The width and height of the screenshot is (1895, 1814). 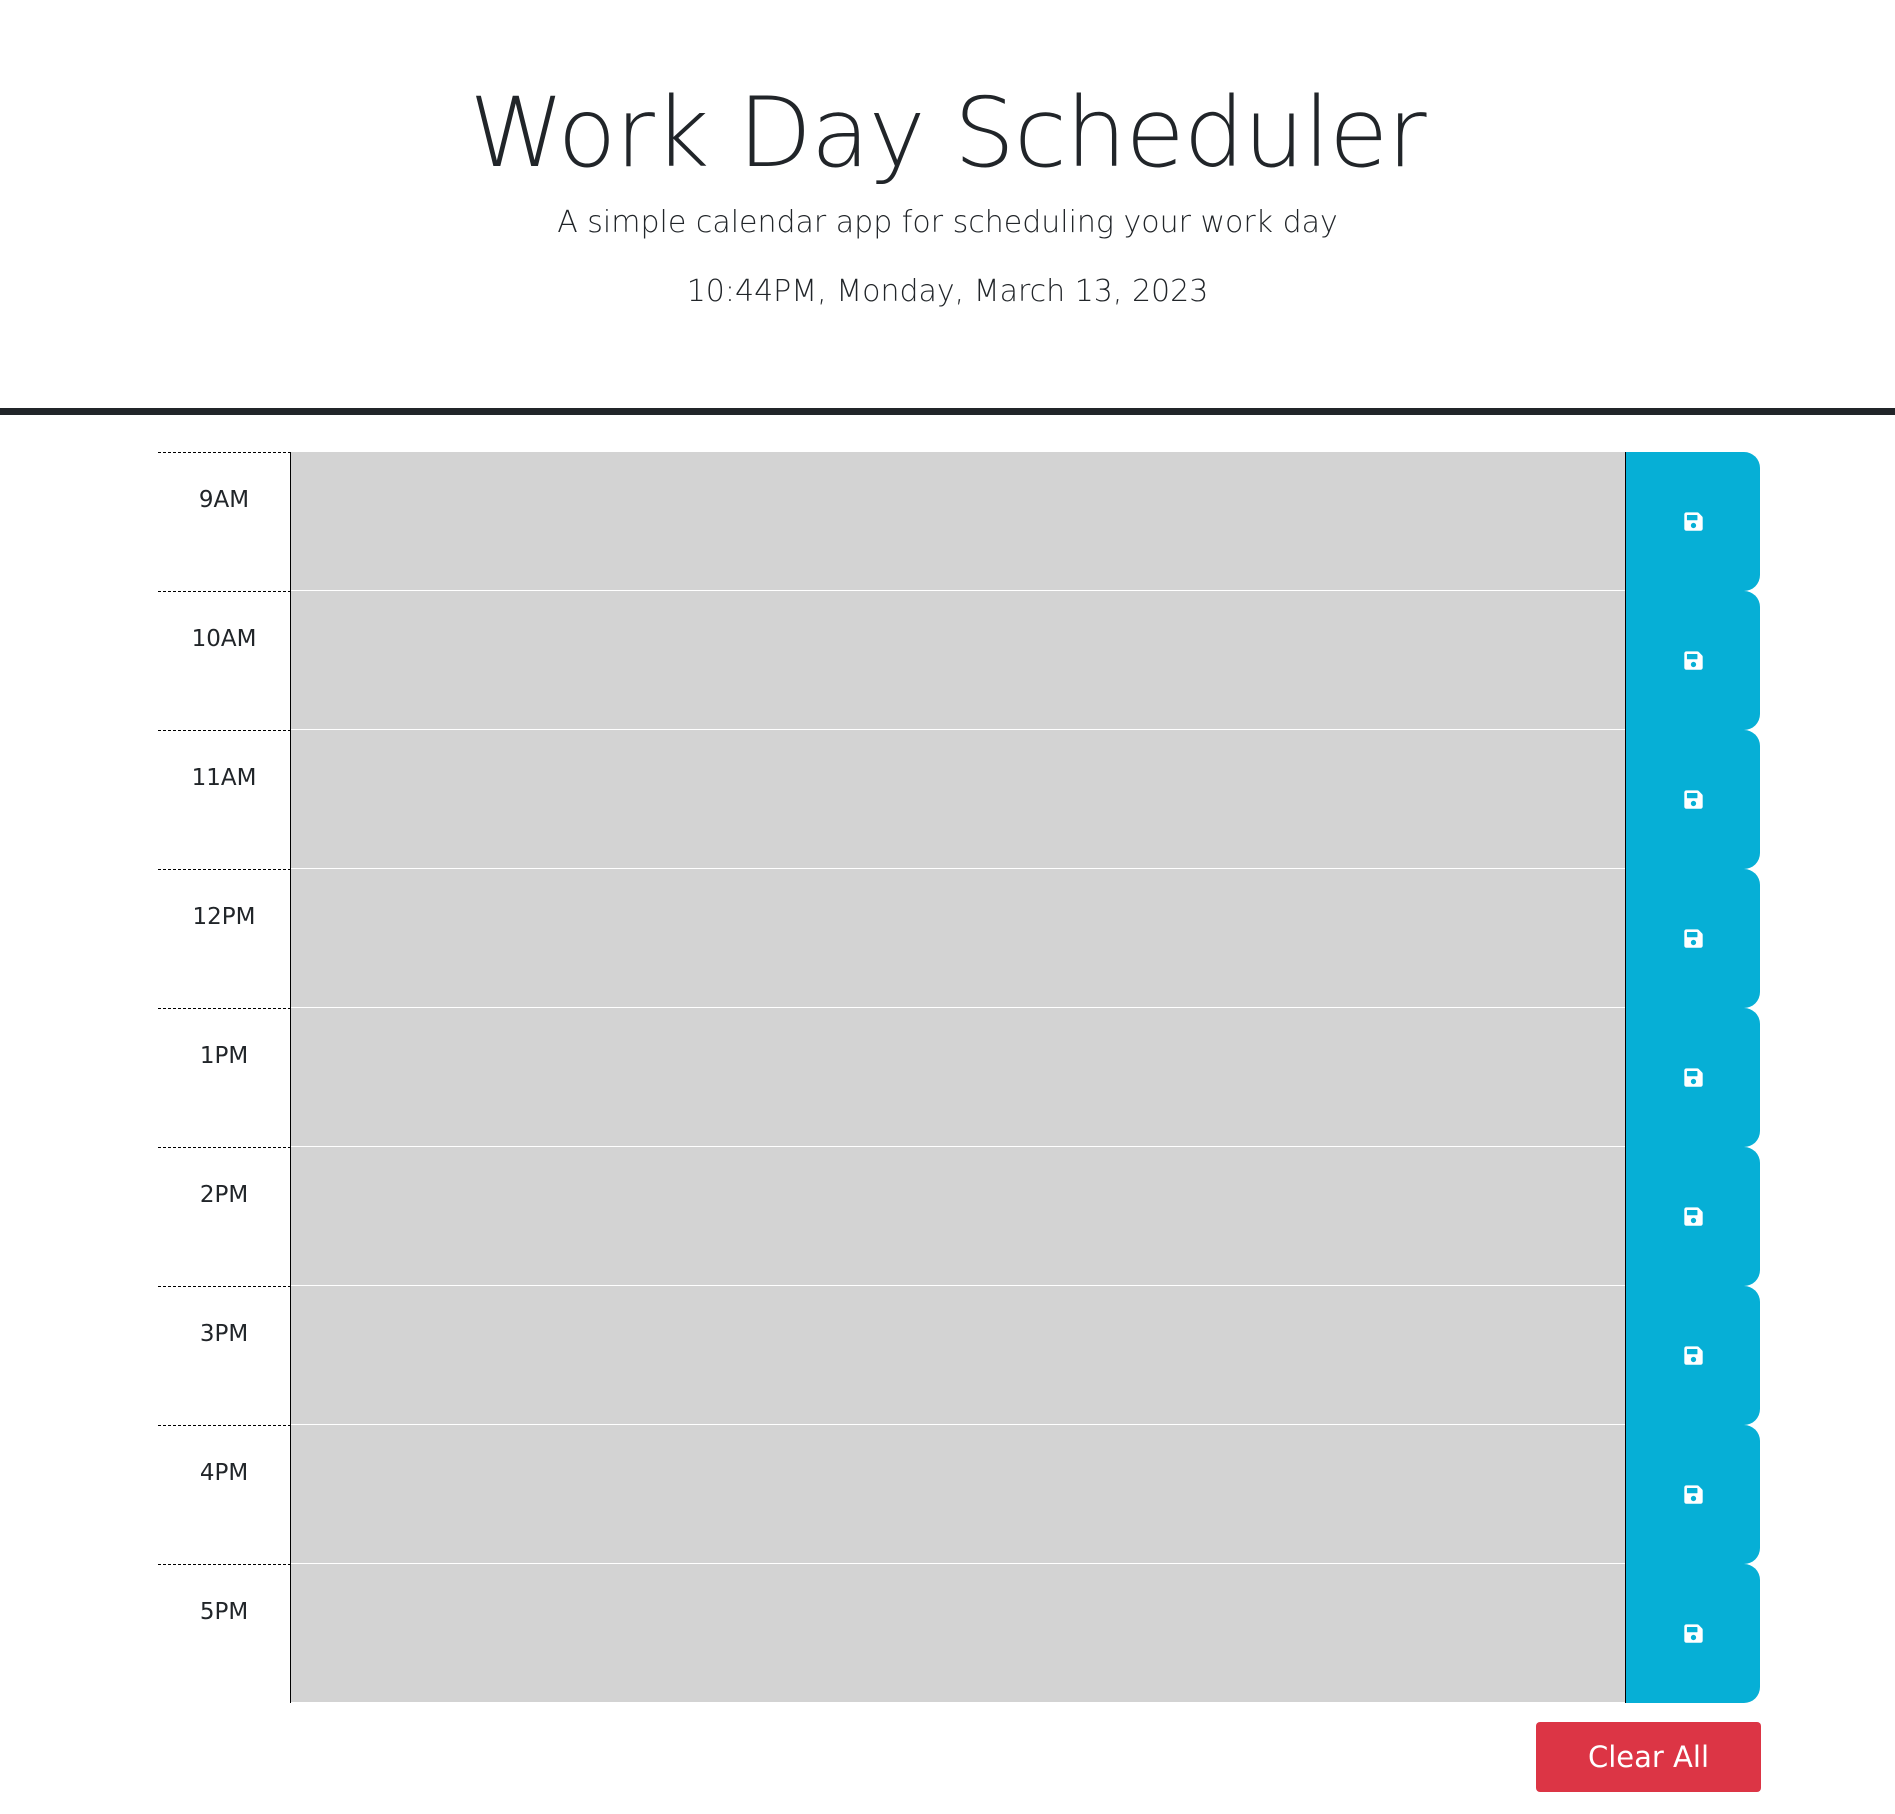 What do you see at coordinates (224, 660) in the screenshot?
I see `hour-label: 10AM` at bounding box center [224, 660].